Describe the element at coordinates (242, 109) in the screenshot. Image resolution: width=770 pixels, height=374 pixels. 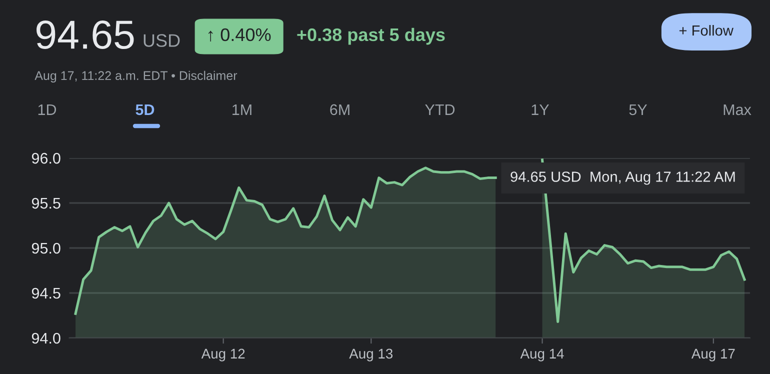
I see `text: 1M` at that location.